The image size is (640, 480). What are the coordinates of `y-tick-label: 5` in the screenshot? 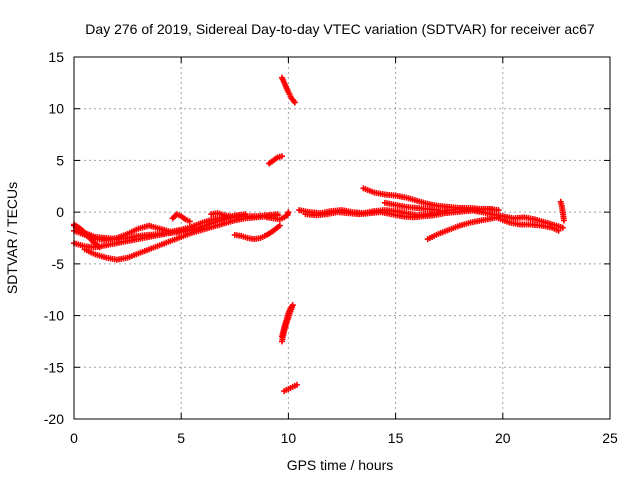 It's located at (60, 160).